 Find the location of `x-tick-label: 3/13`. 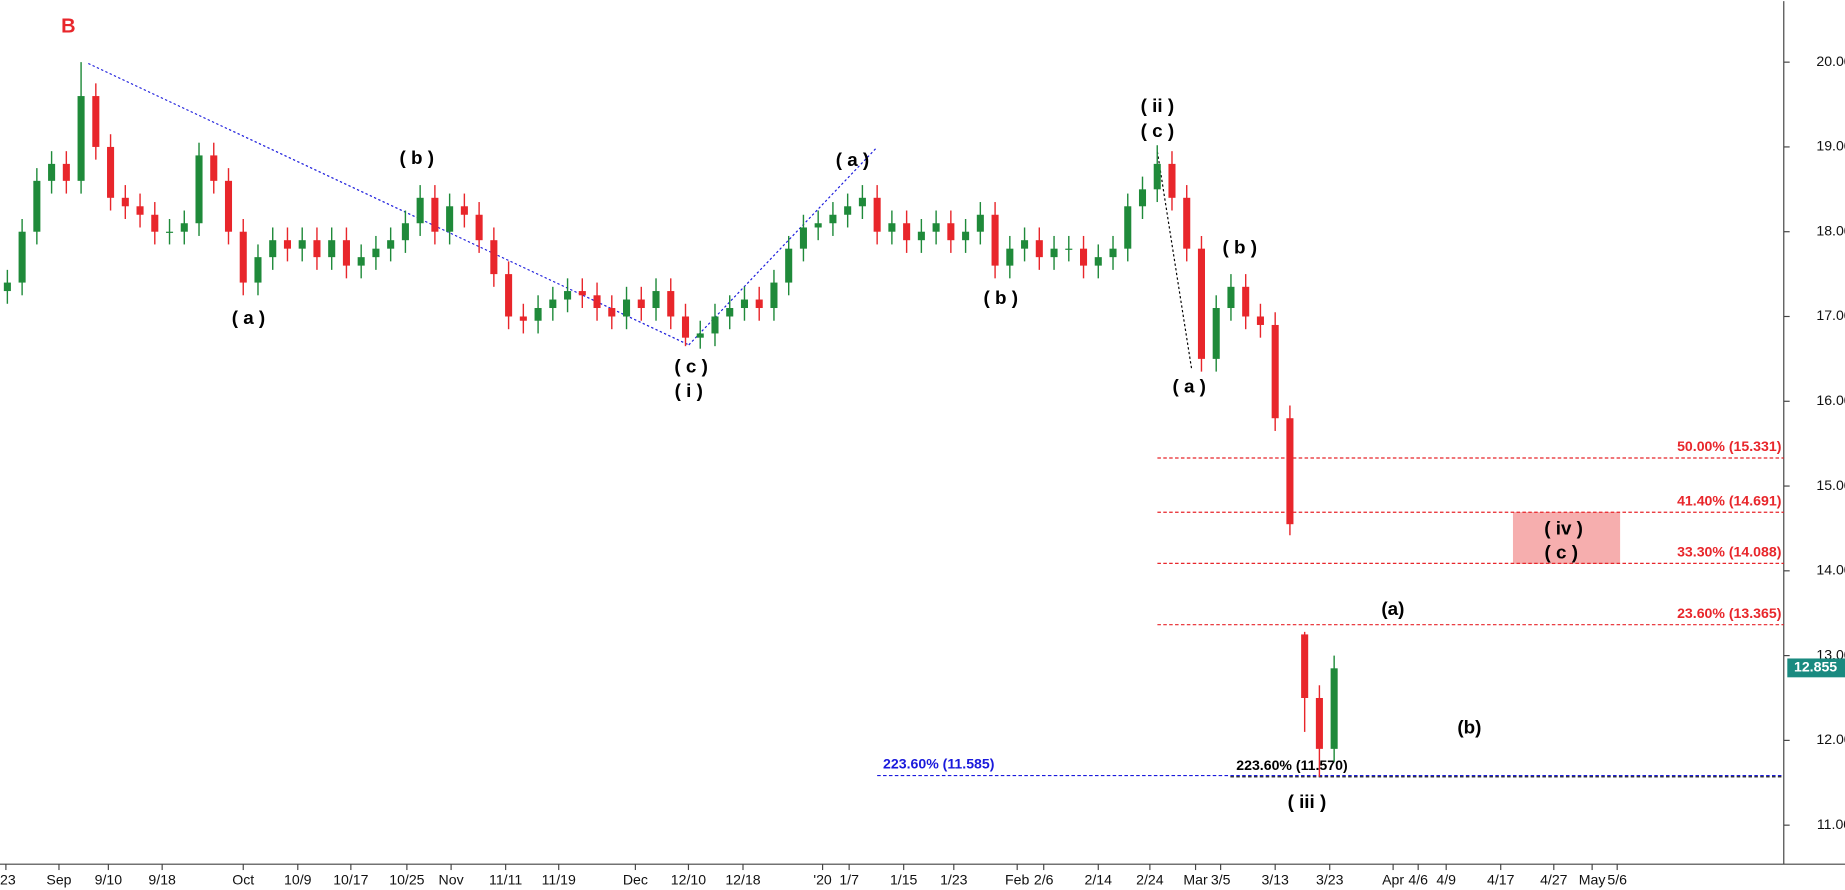

x-tick-label: 3/13 is located at coordinates (1275, 879).